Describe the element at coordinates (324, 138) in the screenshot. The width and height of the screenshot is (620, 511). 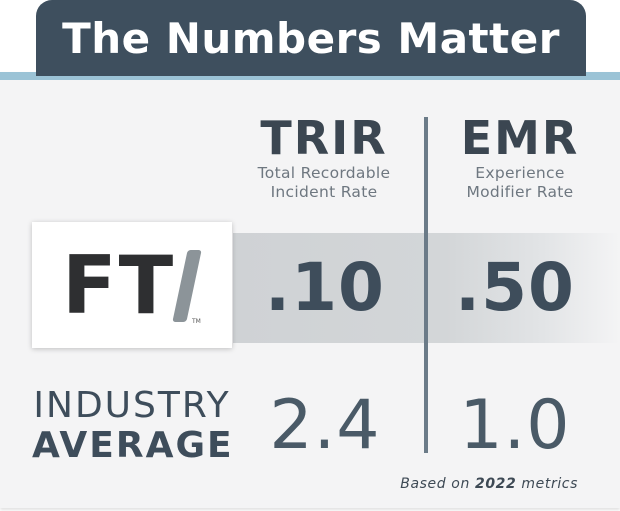
I see `trir-abbr: TRIR` at that location.